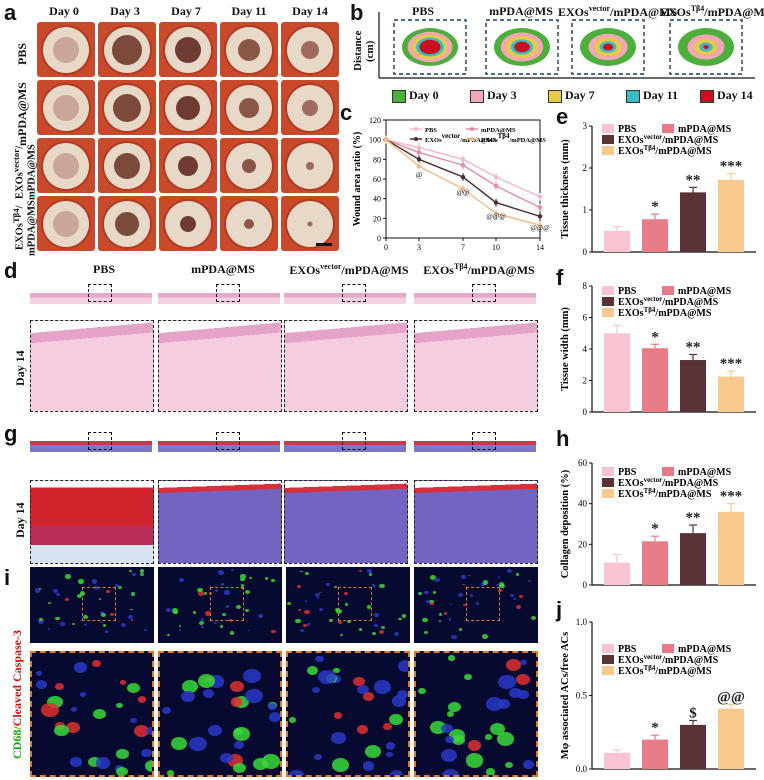  I want to click on panel-label-e: e, so click(562, 116).